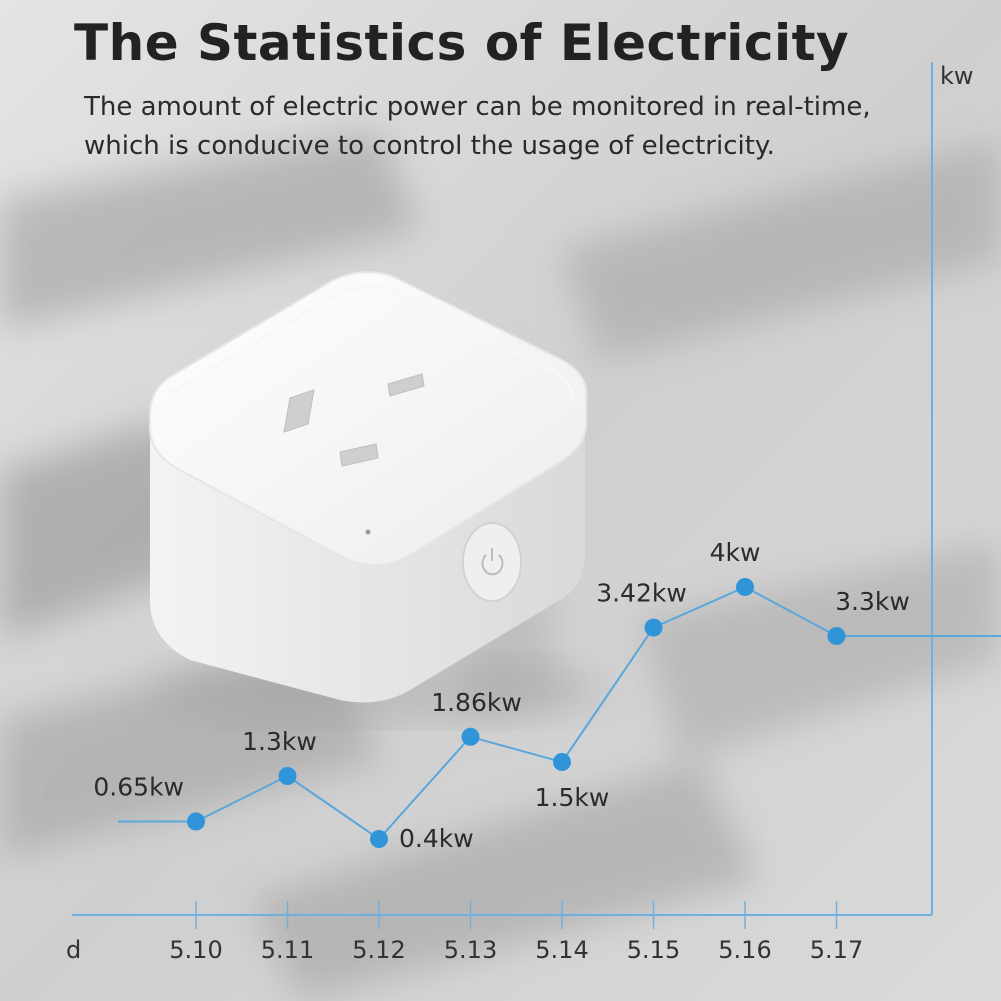  What do you see at coordinates (195, 950) in the screenshot?
I see `x-tick-label: 5.10` at bounding box center [195, 950].